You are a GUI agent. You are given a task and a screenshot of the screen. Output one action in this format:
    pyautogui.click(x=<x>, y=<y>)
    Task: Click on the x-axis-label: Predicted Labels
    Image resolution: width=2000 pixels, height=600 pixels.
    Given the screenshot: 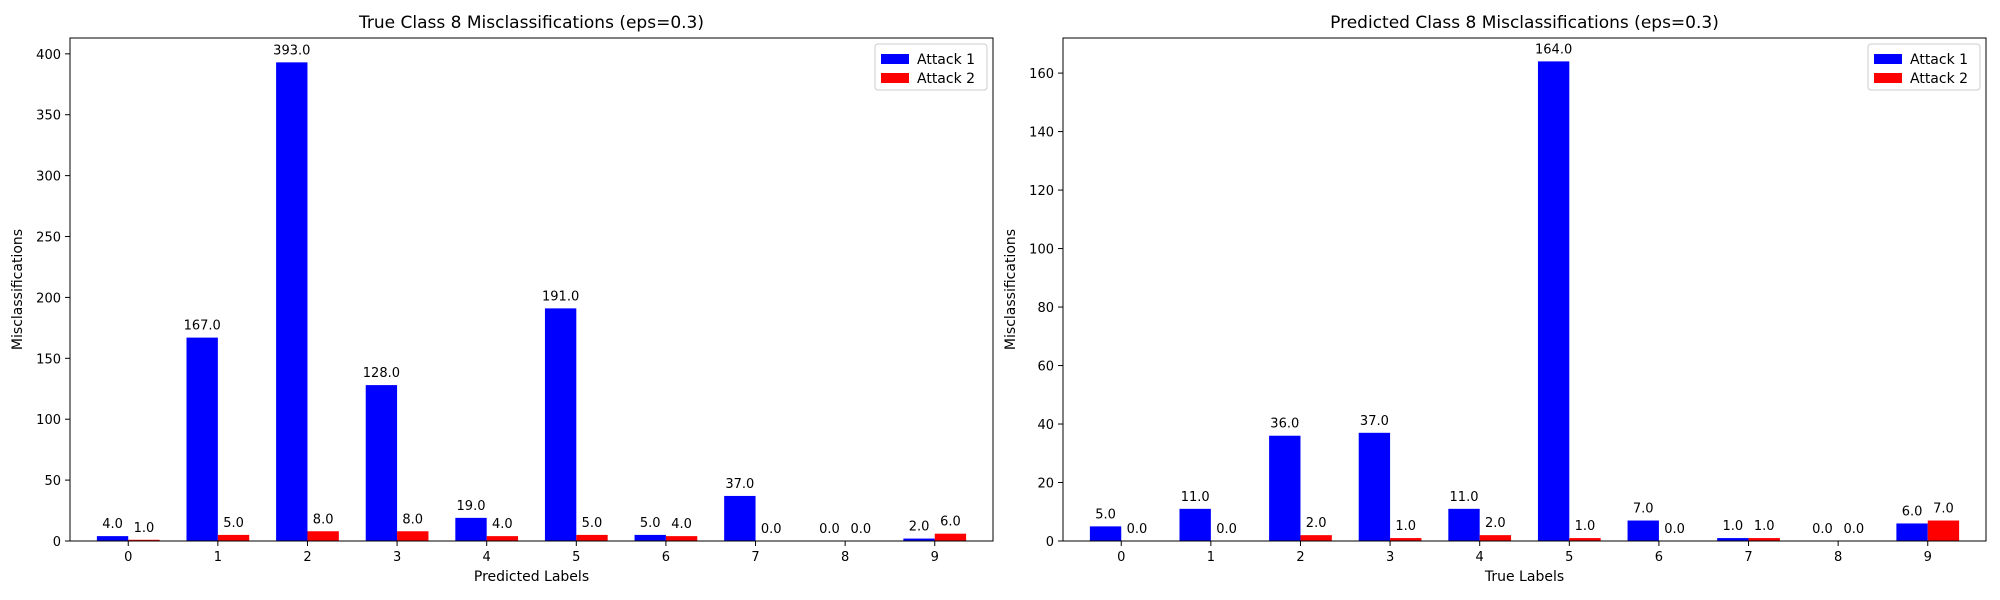 What is the action you would take?
    pyautogui.click(x=531, y=577)
    